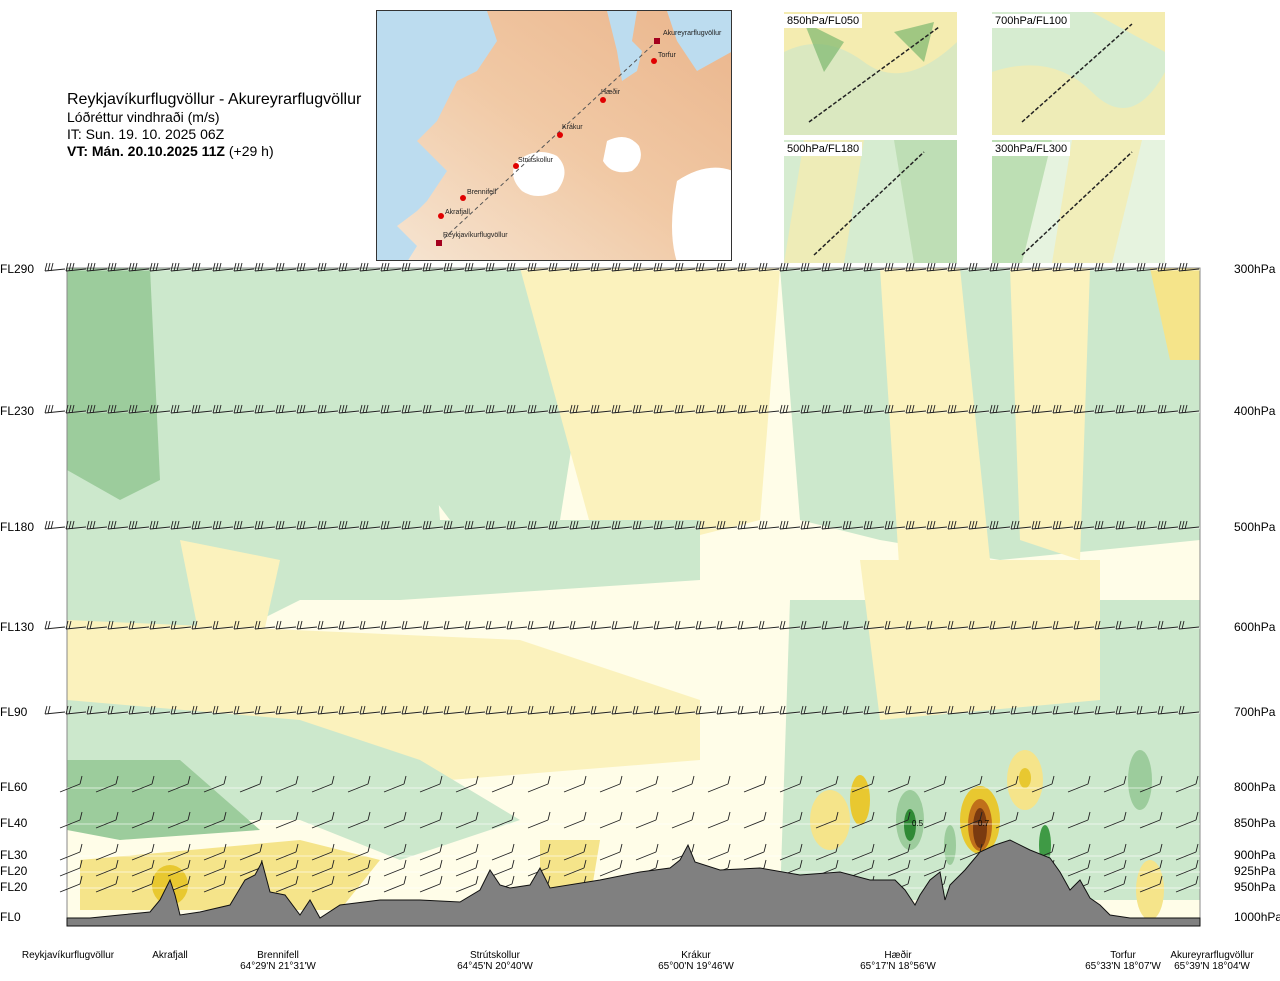  What do you see at coordinates (560, 135) in the screenshot?
I see `map-station-marker` at bounding box center [560, 135].